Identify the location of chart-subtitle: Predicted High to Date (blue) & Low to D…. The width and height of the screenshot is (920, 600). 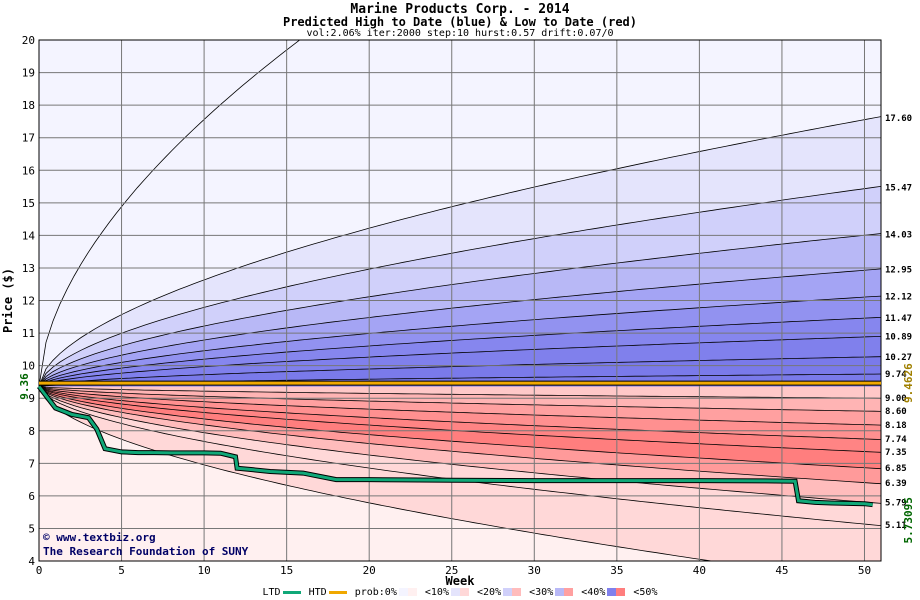
(459, 22).